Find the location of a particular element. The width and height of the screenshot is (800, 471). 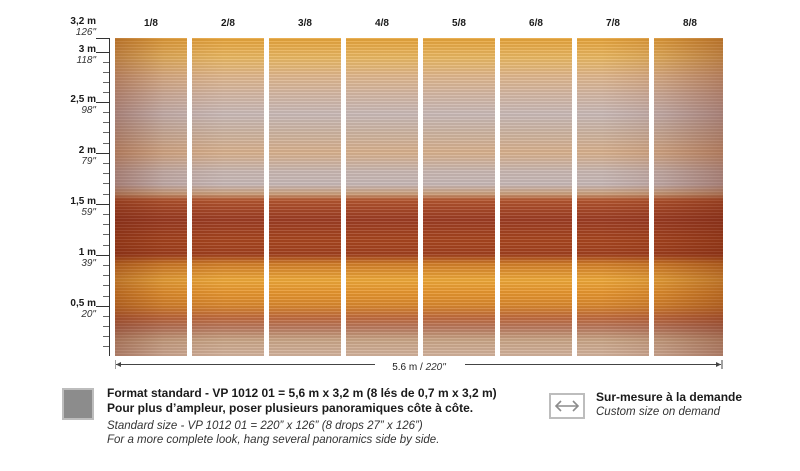

ruler-label-m: 1 m is located at coordinates (87, 252).